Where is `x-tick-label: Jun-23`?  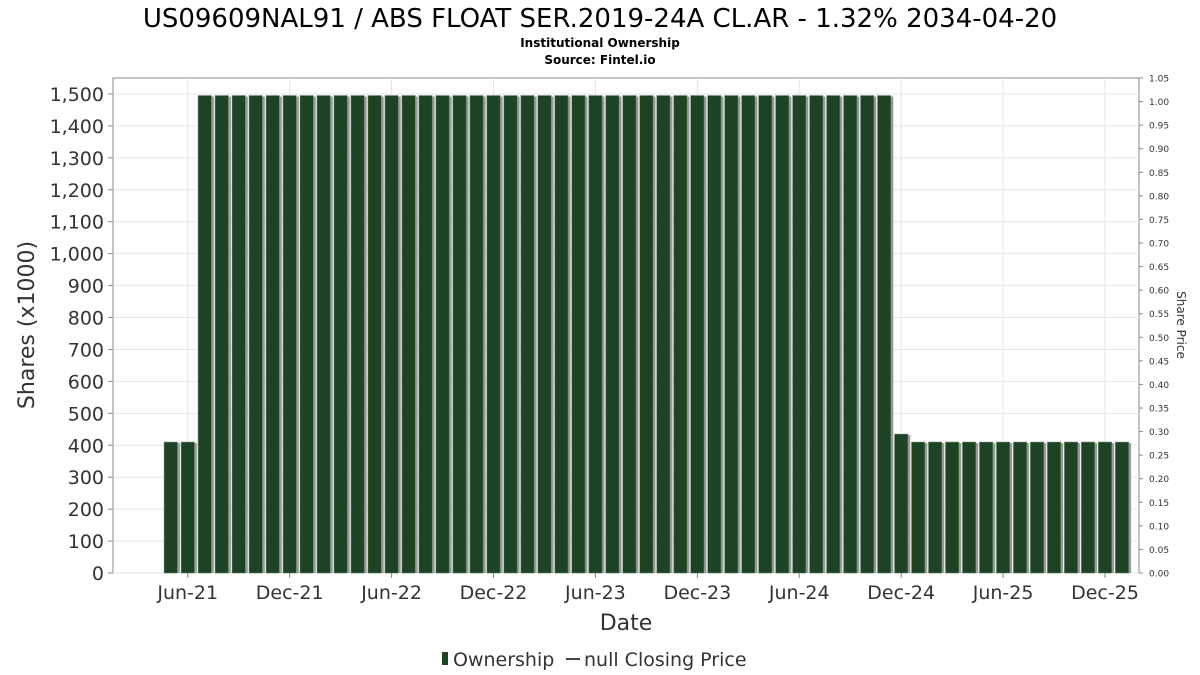 x-tick-label: Jun-23 is located at coordinates (595, 593).